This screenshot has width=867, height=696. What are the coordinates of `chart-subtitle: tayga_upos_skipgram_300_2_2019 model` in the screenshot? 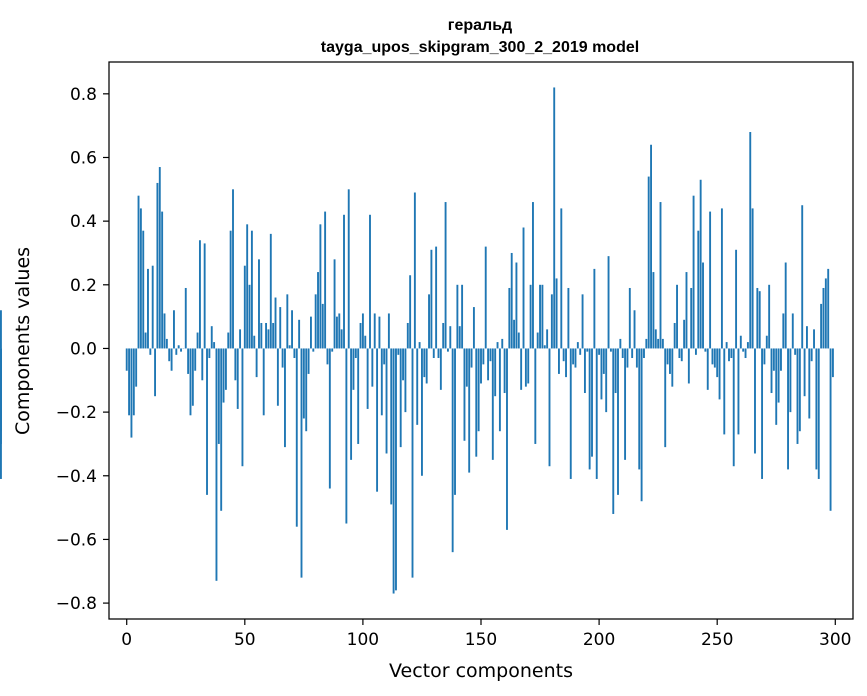 It's located at (480, 47).